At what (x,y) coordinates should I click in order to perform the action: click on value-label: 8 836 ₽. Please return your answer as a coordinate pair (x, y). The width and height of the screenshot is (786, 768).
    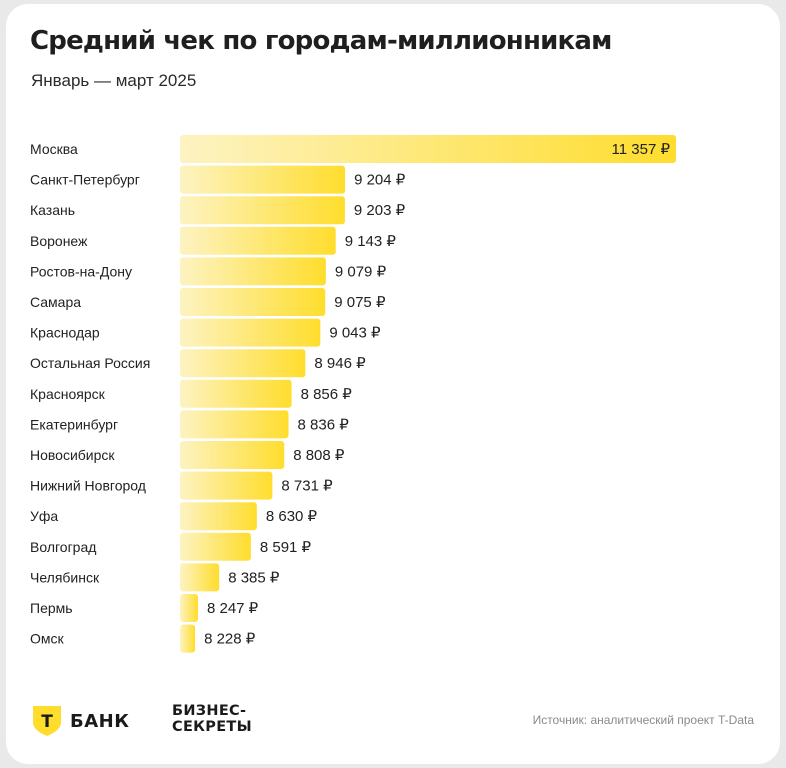
    Looking at the image, I should click on (324, 424).